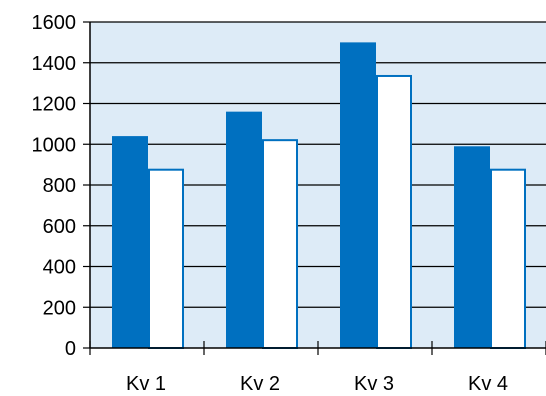  What do you see at coordinates (146, 384) in the screenshot?
I see `x-category-label: Kv 1` at bounding box center [146, 384].